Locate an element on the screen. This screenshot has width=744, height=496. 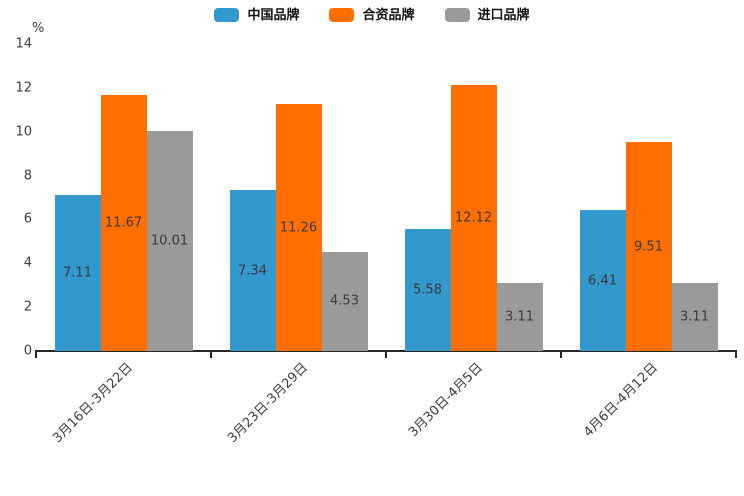
bar: 6.41 is located at coordinates (602, 280).